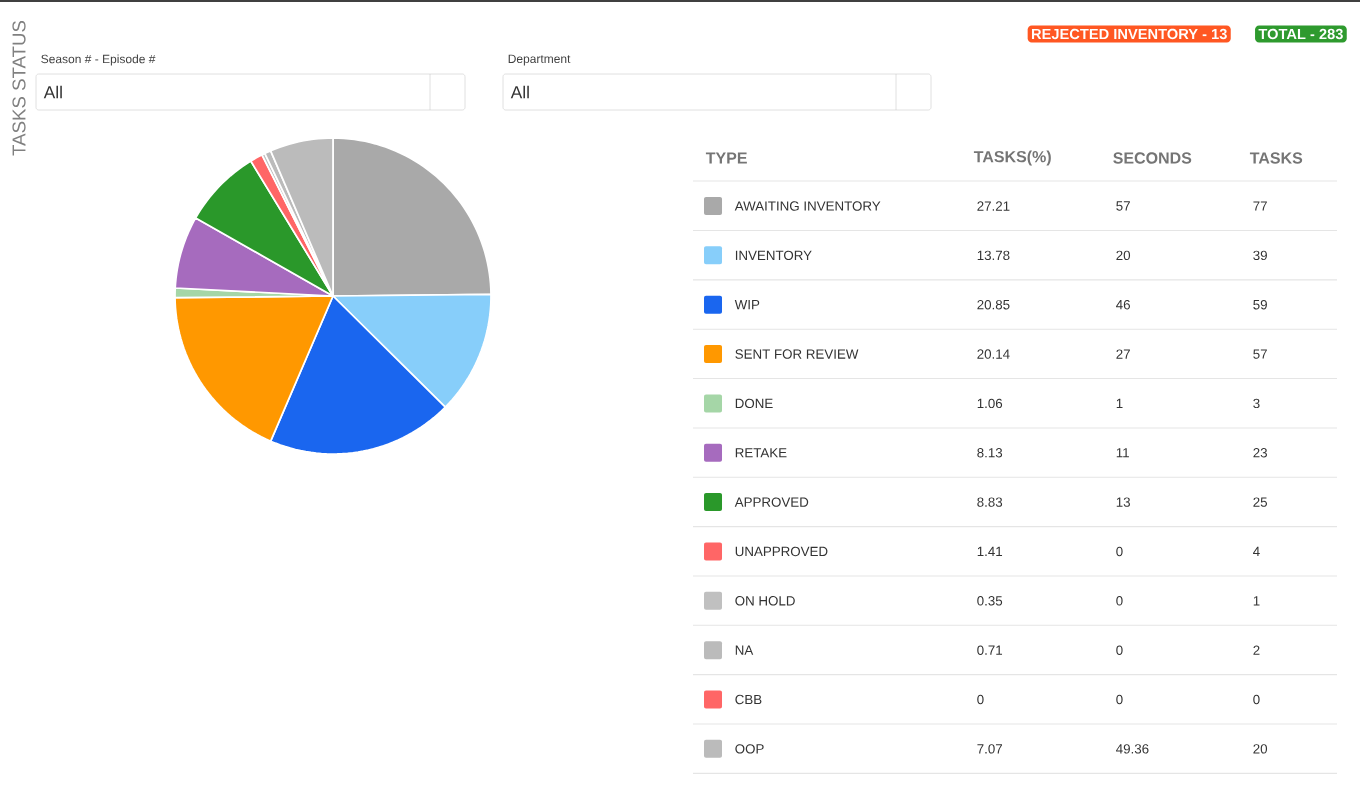 This screenshot has height=804, width=1360. What do you see at coordinates (1260, 304) in the screenshot?
I see `text: 59` at bounding box center [1260, 304].